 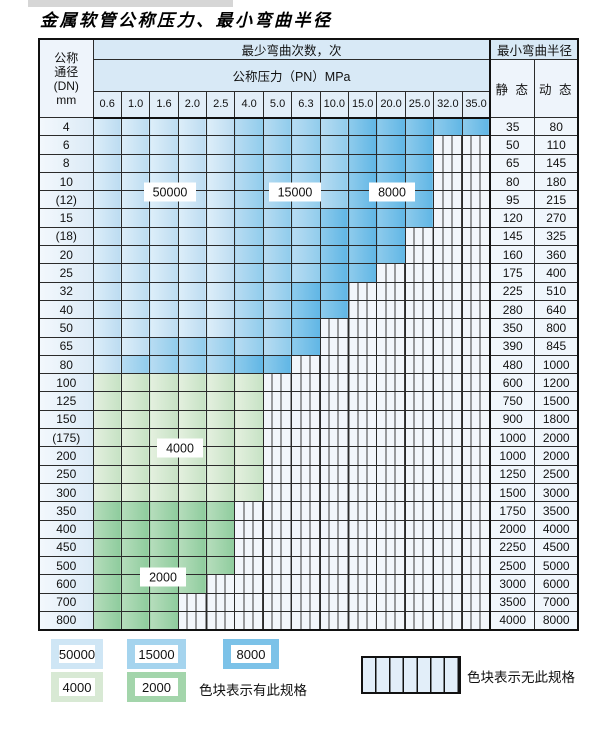 What do you see at coordinates (512, 163) in the screenshot?
I see `static-radius-value: 65` at bounding box center [512, 163].